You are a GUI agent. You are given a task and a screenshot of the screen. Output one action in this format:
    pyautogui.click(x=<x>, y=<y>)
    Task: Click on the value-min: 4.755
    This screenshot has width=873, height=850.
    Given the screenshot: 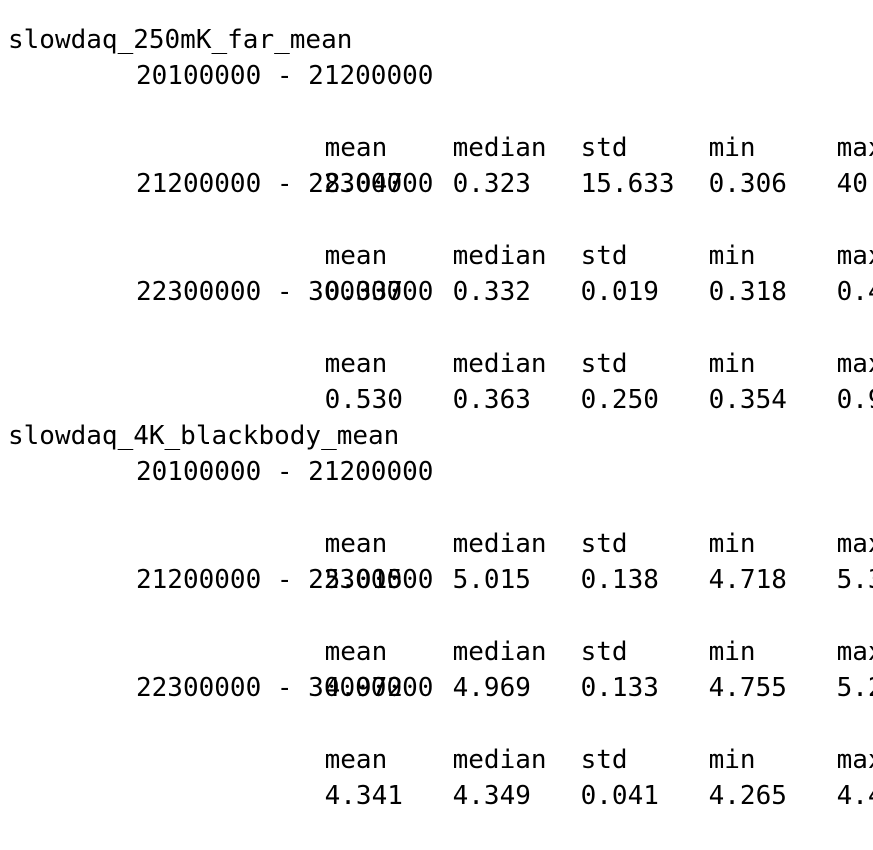 What is the action you would take?
    pyautogui.click(x=747, y=688)
    